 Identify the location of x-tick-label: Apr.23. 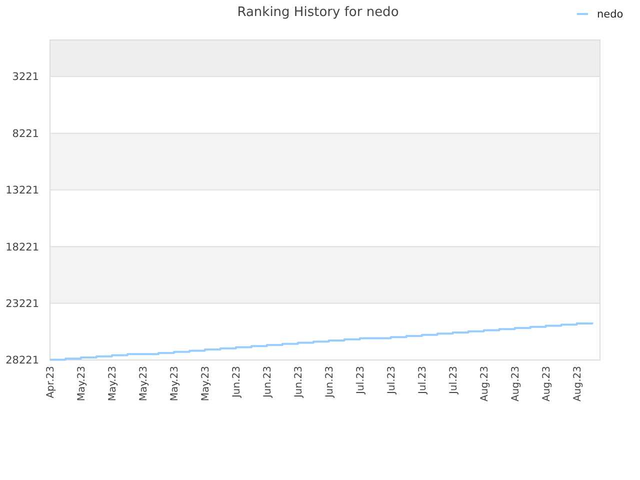
(51, 382).